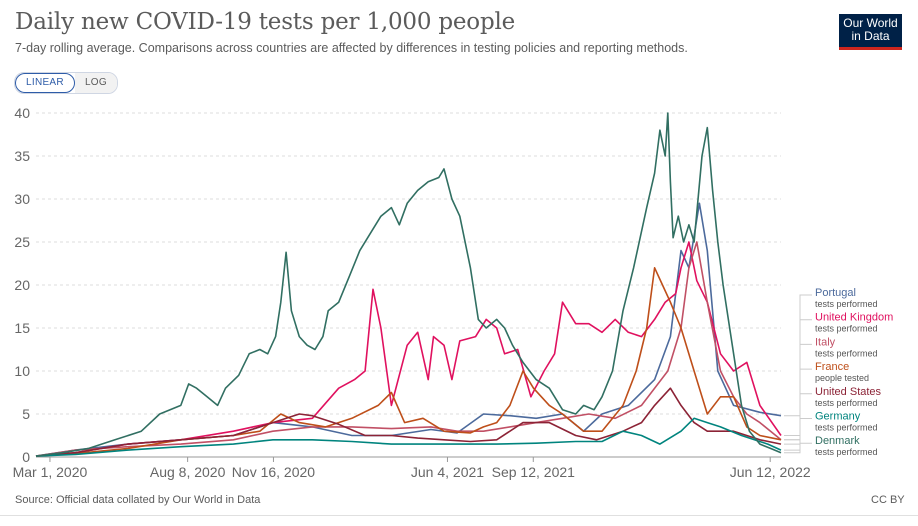 The height and width of the screenshot is (526, 918). I want to click on y-tick-label: 20, so click(22, 285).